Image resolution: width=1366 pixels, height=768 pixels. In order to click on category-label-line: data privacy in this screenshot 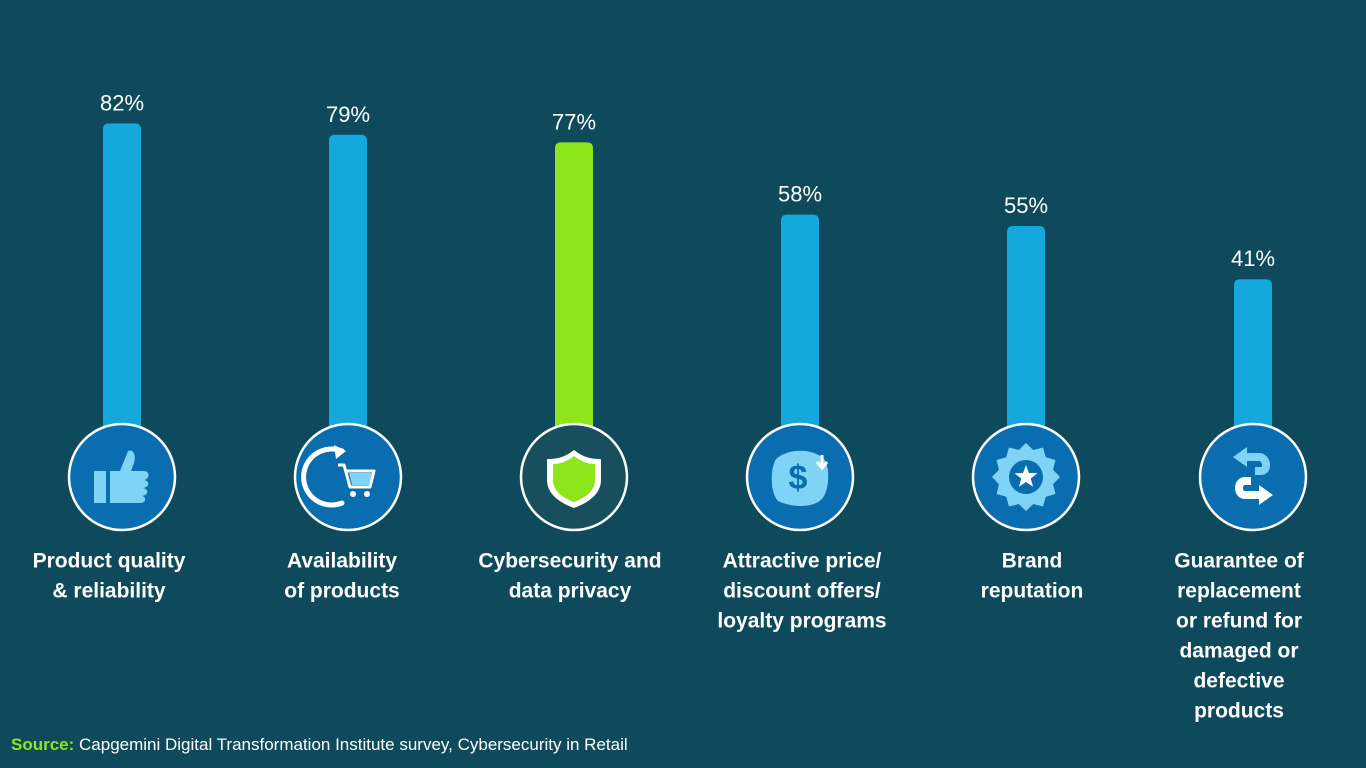, I will do `click(570, 591)`.